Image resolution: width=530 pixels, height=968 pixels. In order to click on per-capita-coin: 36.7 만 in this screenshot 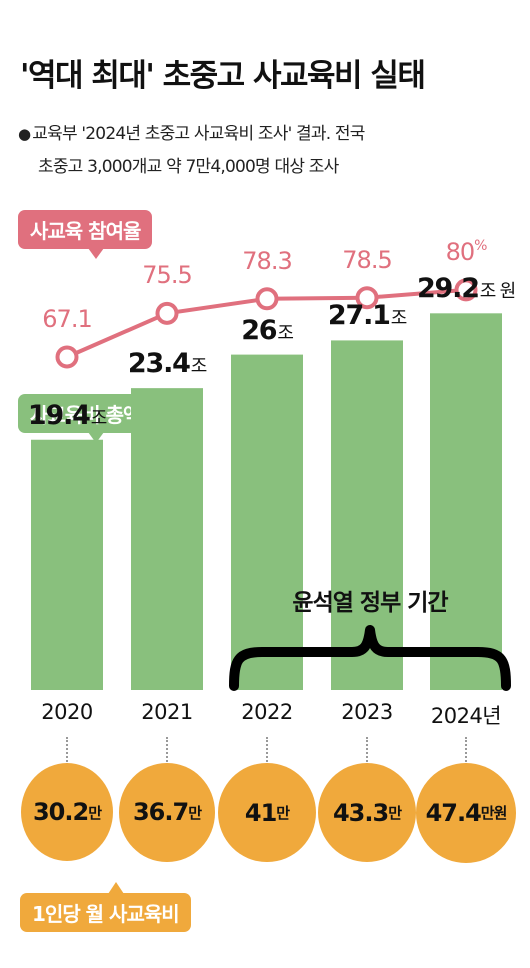, I will do `click(167, 812)`.